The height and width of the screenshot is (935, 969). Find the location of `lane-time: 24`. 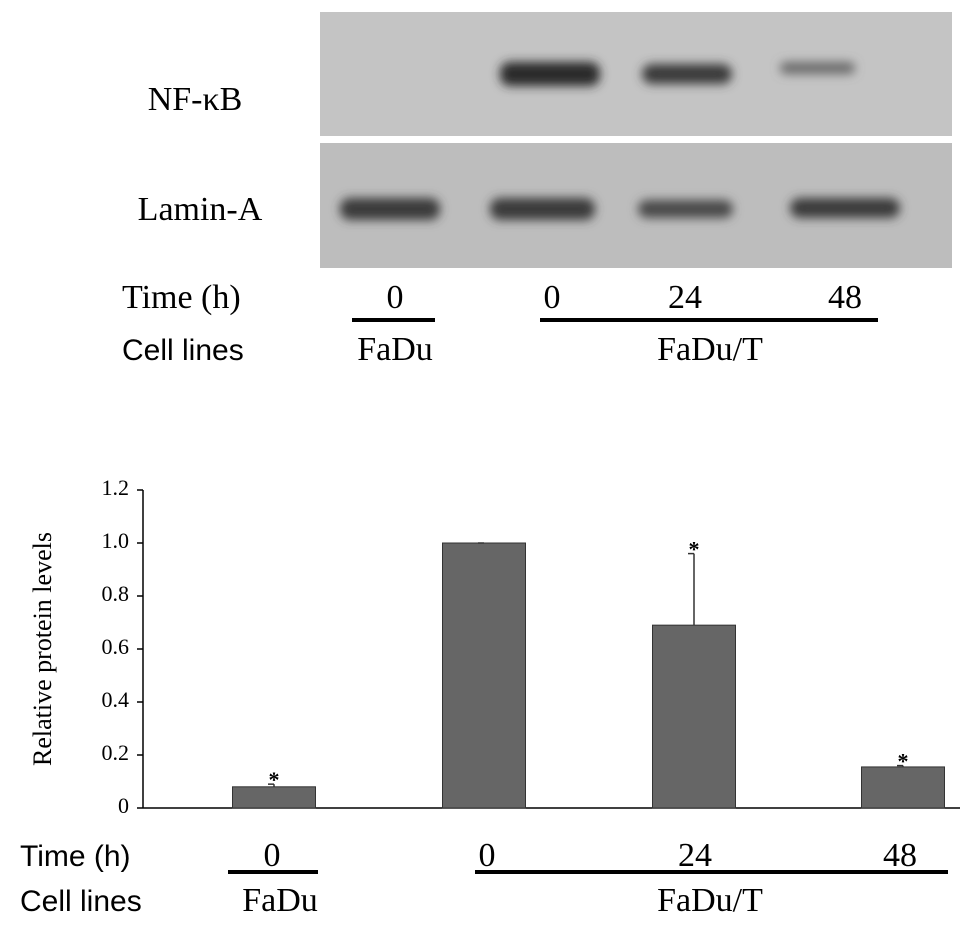

lane-time: 24 is located at coordinates (685, 297).